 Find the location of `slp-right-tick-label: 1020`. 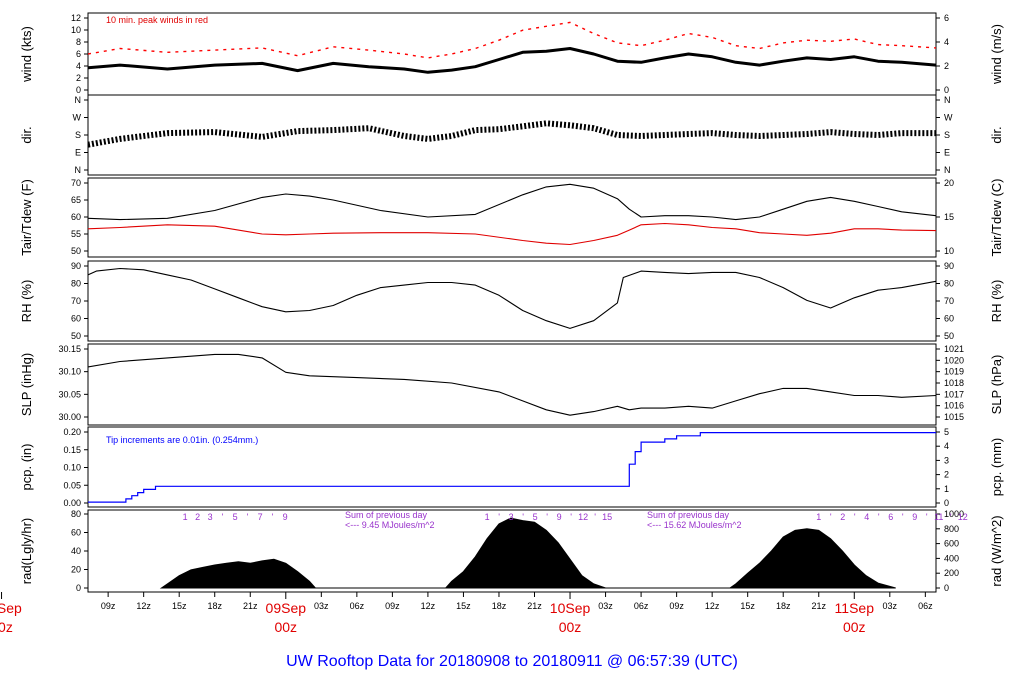

slp-right-tick-label: 1020 is located at coordinates (954, 360).